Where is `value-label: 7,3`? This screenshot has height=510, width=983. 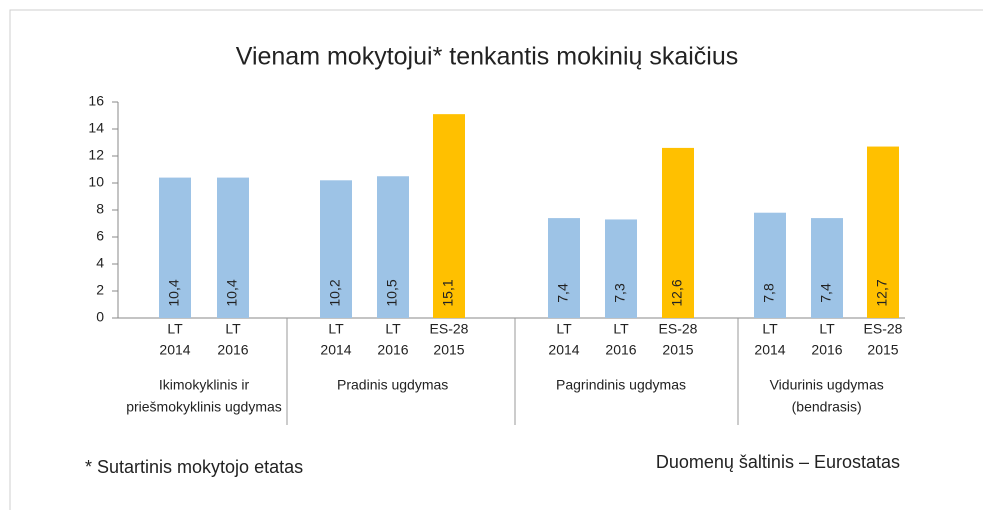
value-label: 7,3 is located at coordinates (620, 293).